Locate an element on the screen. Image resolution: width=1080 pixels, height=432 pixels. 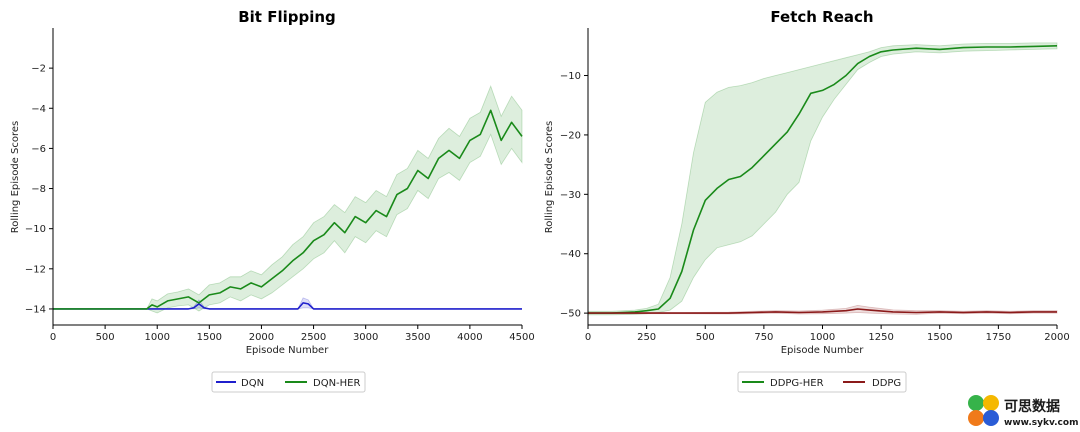
chart-title: Bit Flipping is located at coordinates (287, 17).